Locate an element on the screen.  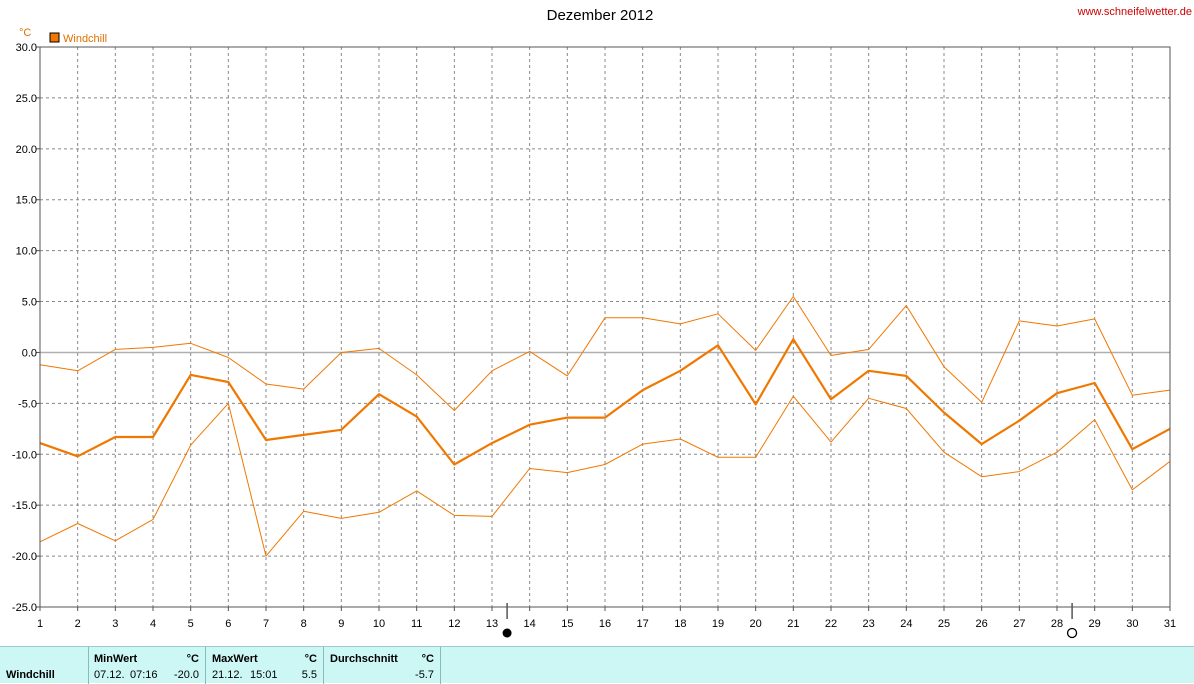
avg-value: -5.7 is located at coordinates (424, 675).